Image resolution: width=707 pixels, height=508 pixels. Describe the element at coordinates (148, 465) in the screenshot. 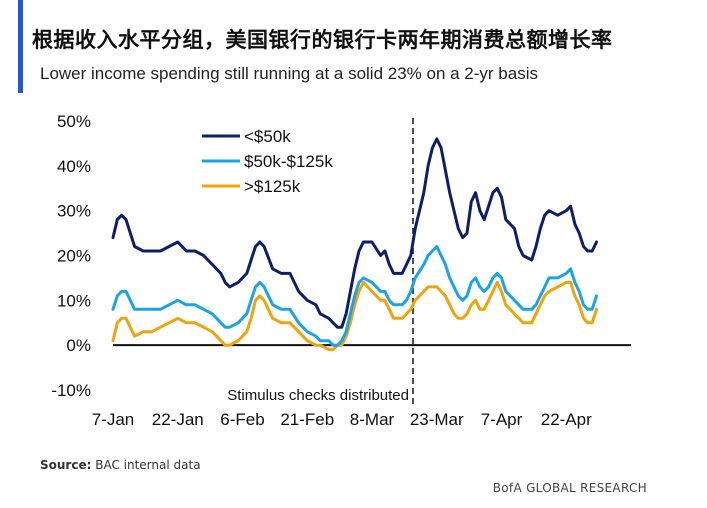

I see `source-text: BAC internal data` at that location.